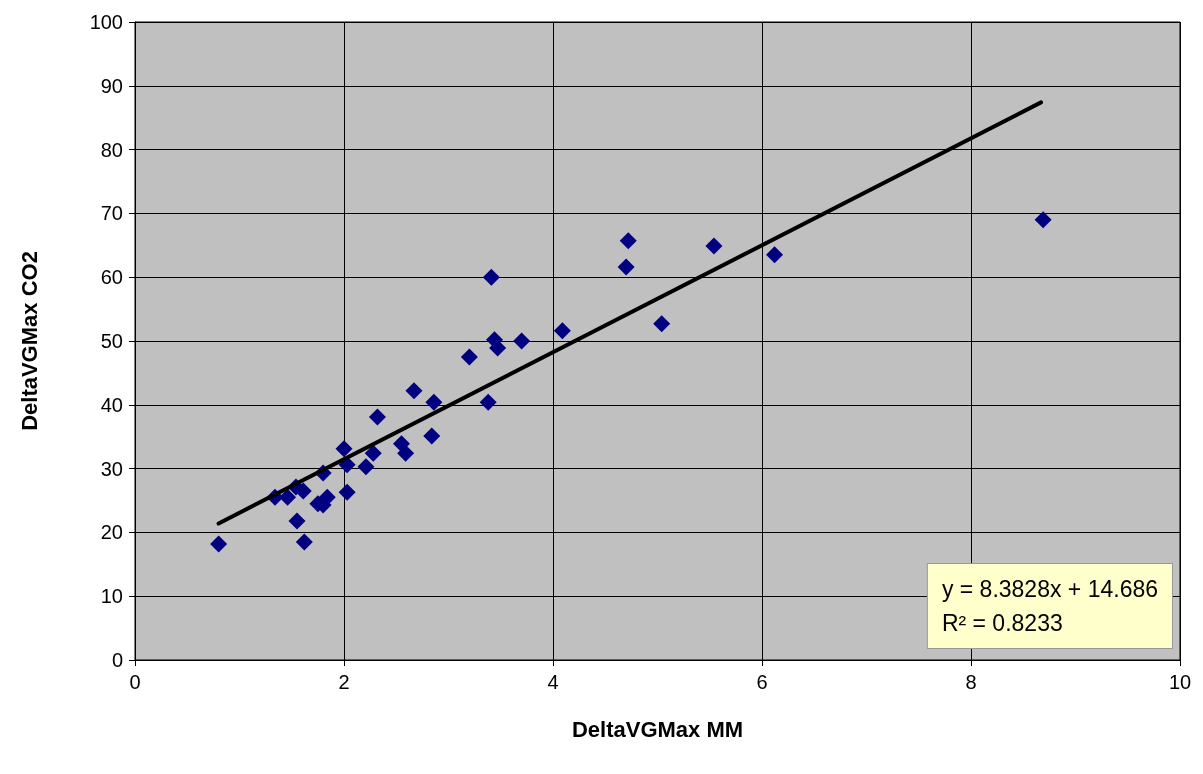  Describe the element at coordinates (111, 85) in the screenshot. I see `y-tick-label: 90` at that location.